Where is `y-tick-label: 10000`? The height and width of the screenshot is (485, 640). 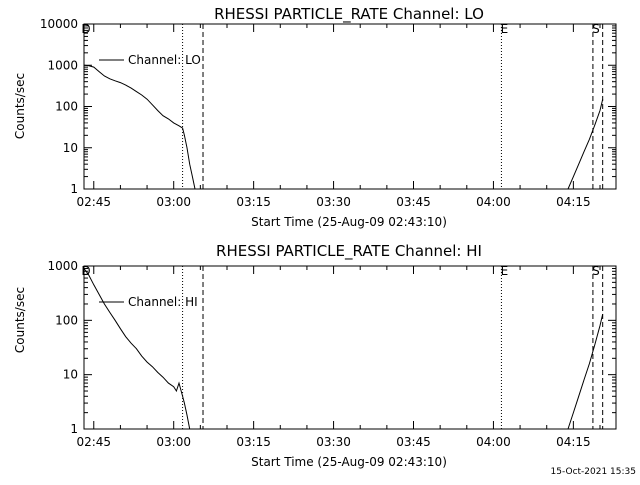
y-tick-label: 10000 is located at coordinates (59, 24).